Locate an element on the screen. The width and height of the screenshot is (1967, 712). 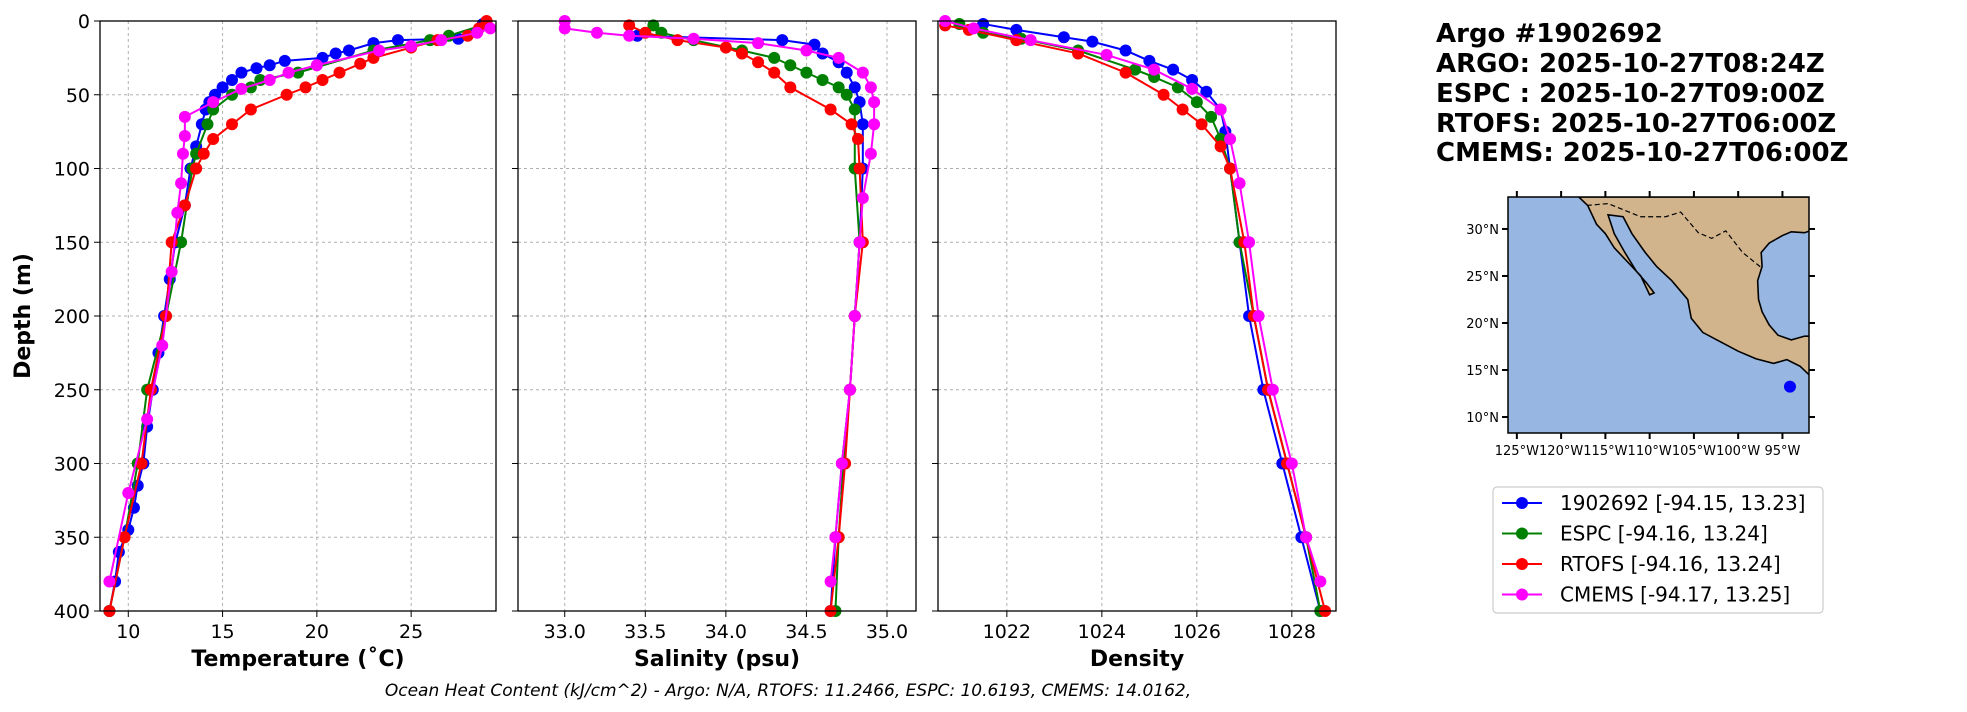
y-tick-label: 300 is located at coordinates (72, 465).